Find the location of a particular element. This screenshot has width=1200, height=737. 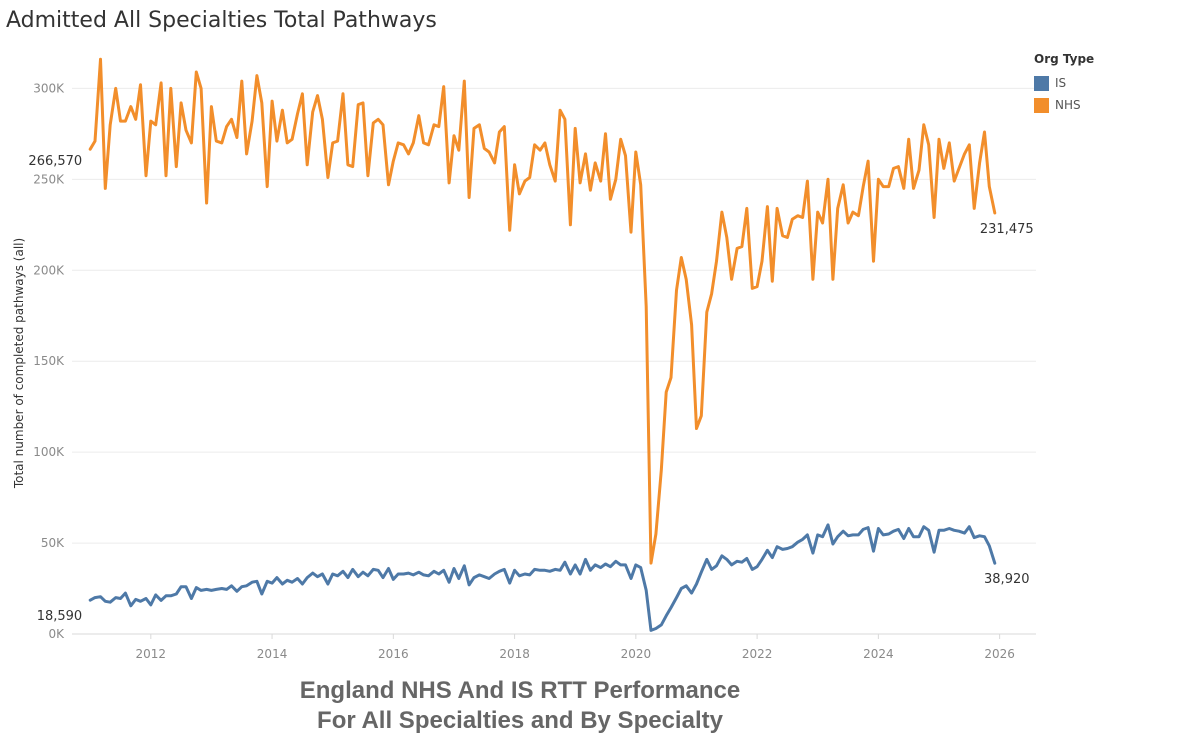

legend-item-nhs: NHS is located at coordinates (1064, 105).